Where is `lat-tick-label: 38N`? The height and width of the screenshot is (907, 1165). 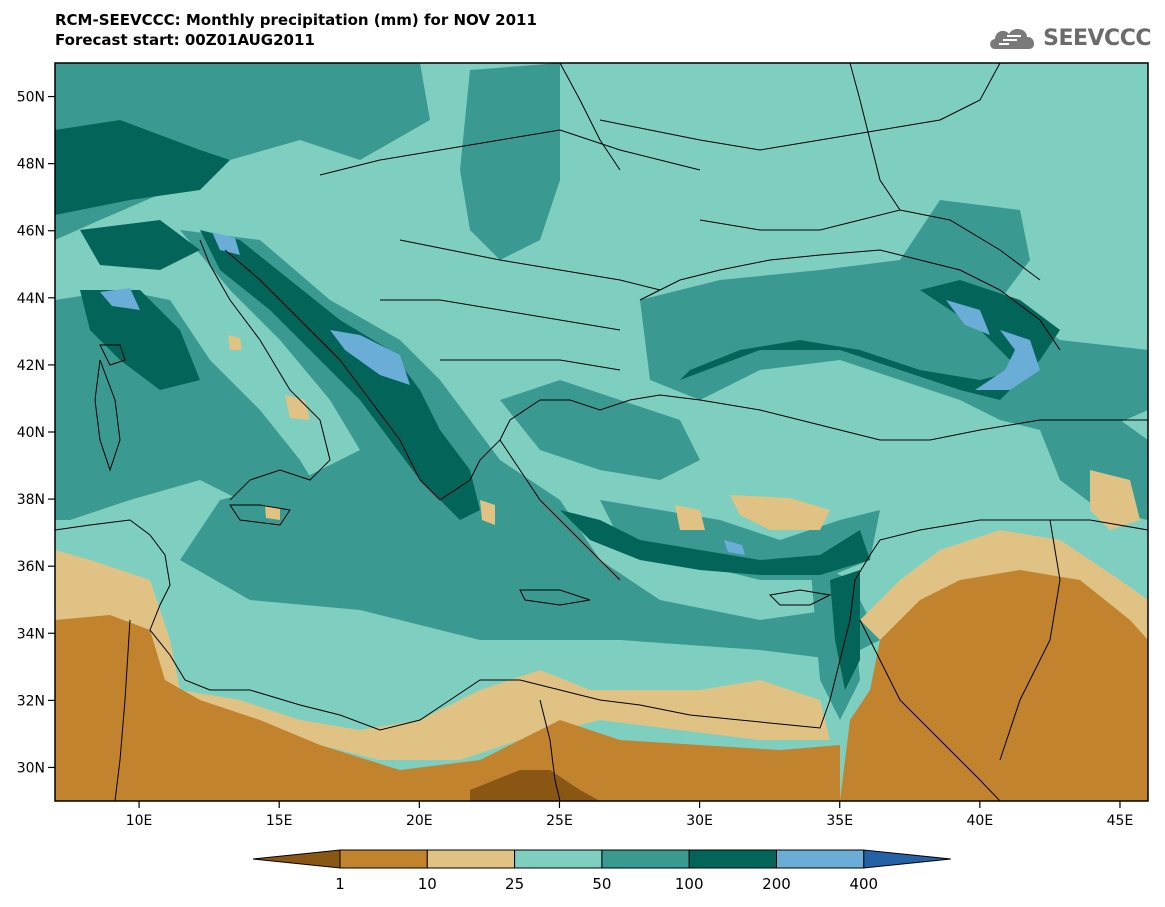 lat-tick-label: 38N is located at coordinates (31, 500).